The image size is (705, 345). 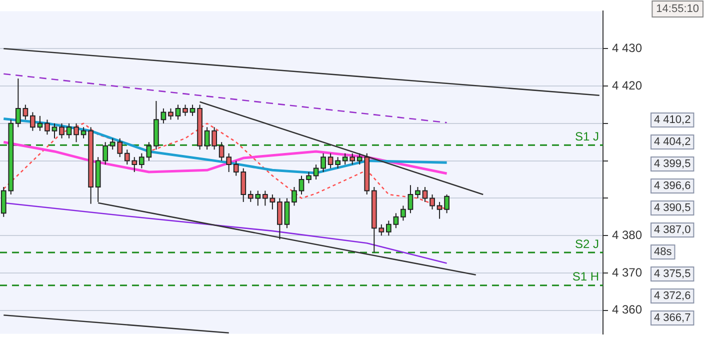 I want to click on y-tick-label: 4 430, so click(x=627, y=47).